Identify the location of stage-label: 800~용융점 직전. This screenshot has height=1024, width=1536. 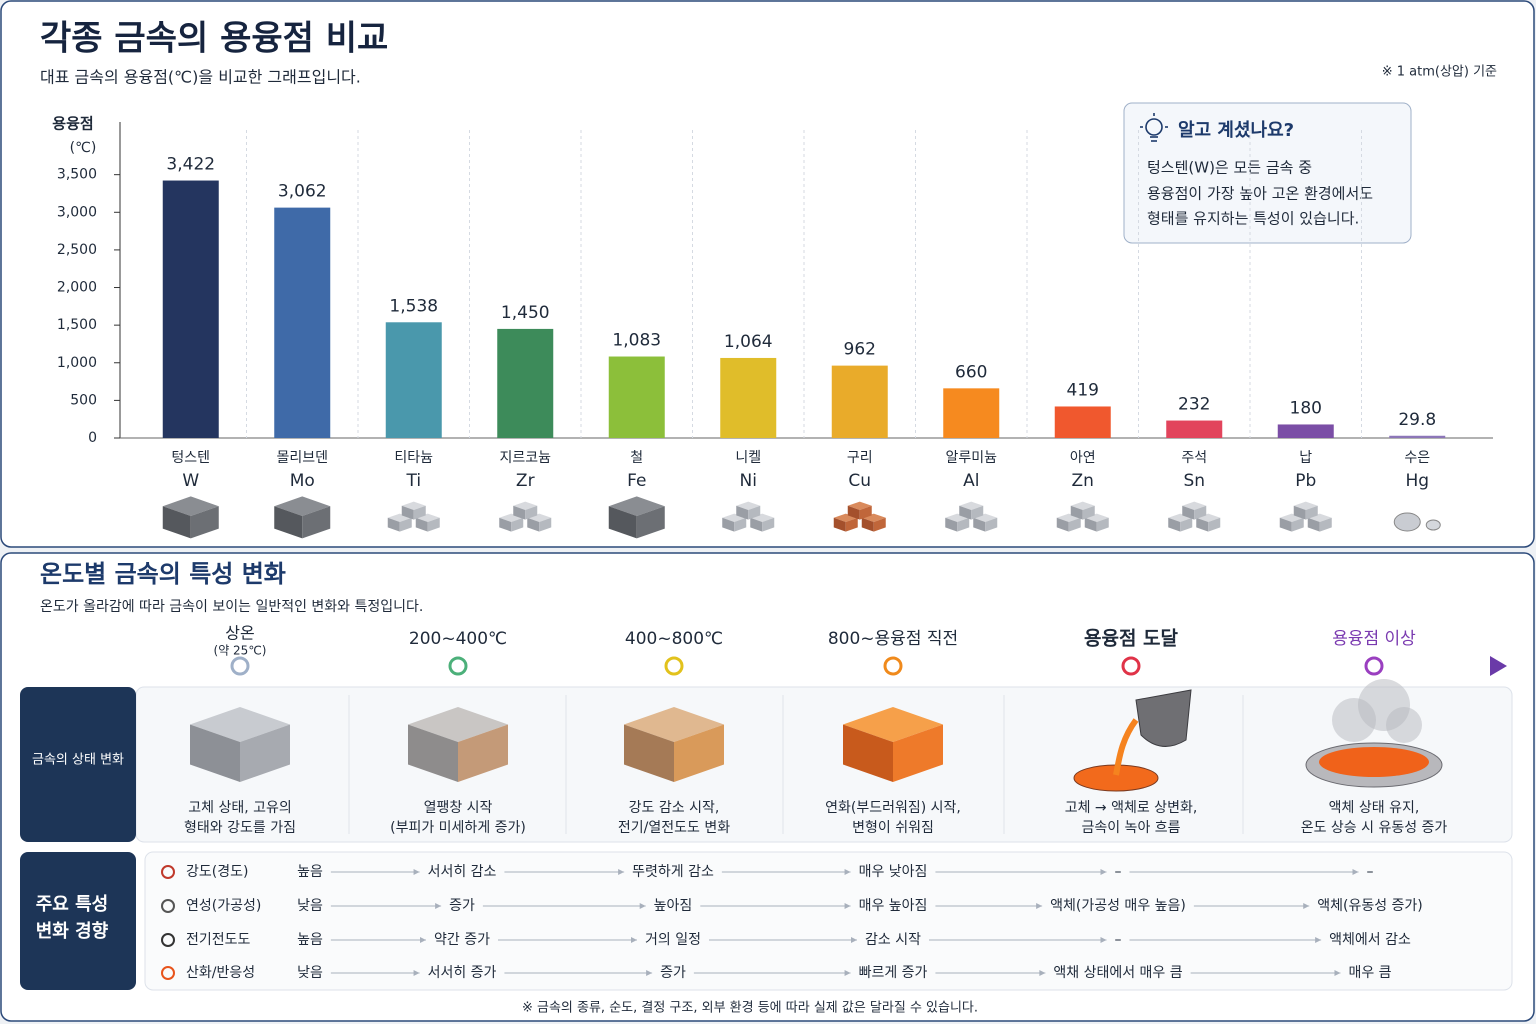
(893, 639).